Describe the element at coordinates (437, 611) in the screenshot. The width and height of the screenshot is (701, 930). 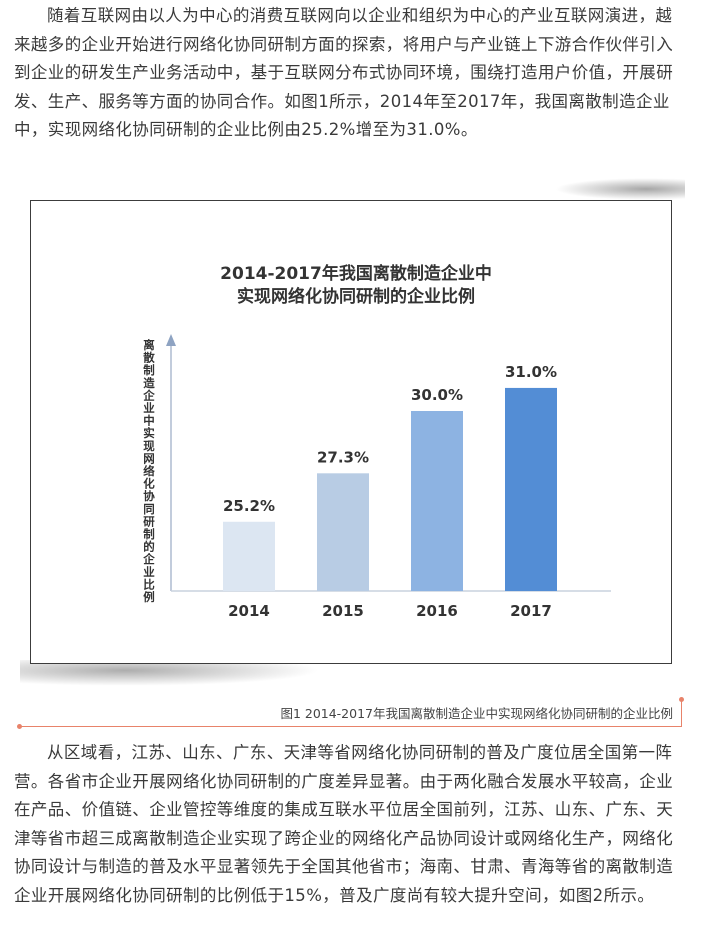
I see `x-tick-label-2016: 2016` at that location.